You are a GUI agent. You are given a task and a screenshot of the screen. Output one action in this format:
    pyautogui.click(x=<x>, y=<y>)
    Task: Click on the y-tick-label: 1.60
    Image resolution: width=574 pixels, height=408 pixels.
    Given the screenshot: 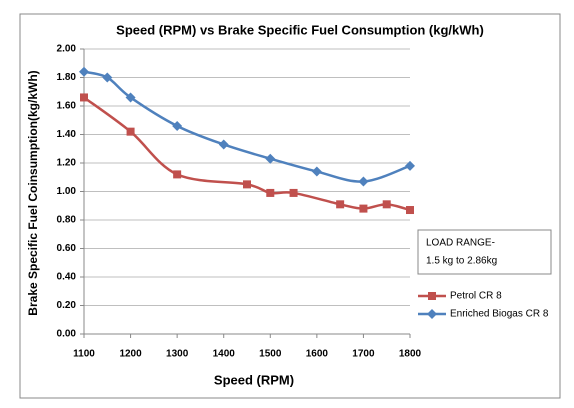 What is the action you would take?
    pyautogui.click(x=67, y=106)
    